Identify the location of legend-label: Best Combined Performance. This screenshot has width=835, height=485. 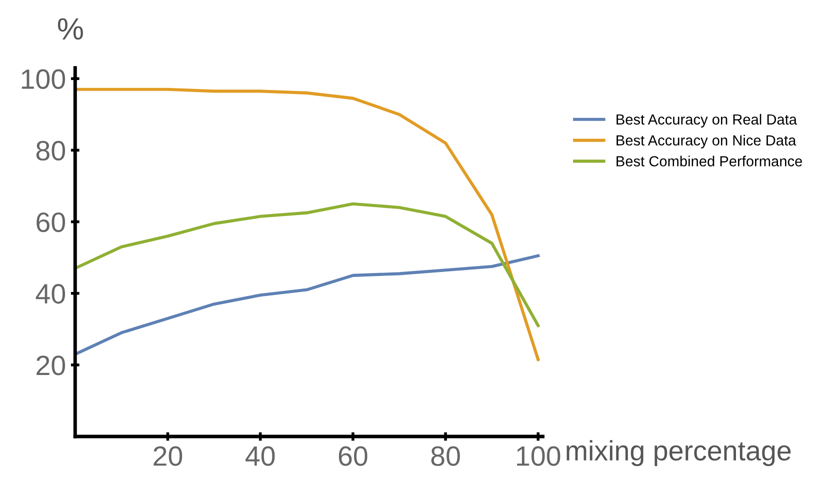
(709, 161).